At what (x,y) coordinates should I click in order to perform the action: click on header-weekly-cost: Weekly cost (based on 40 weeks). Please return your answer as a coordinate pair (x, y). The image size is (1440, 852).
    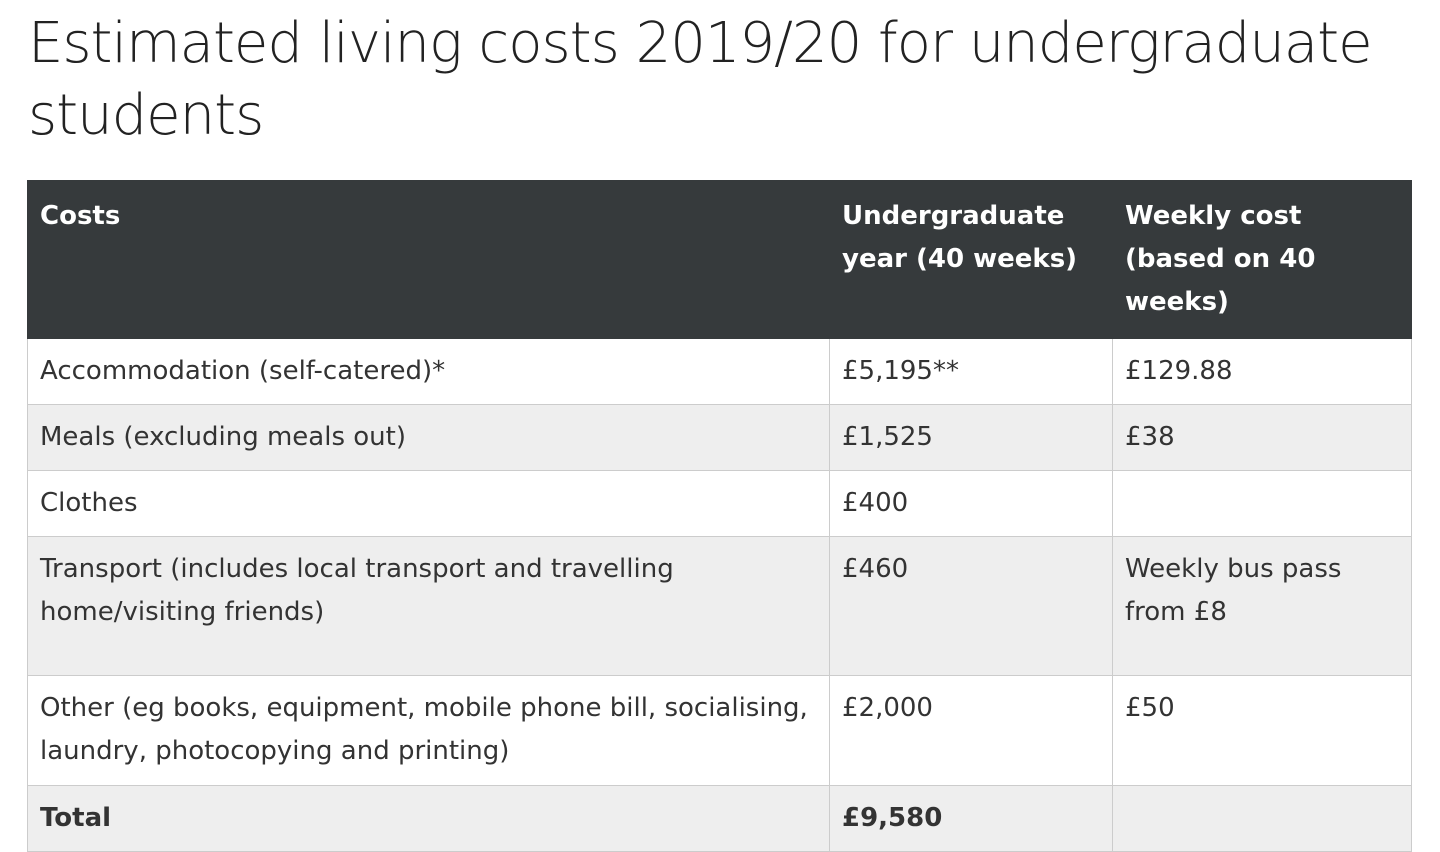
    Looking at the image, I should click on (1262, 259).